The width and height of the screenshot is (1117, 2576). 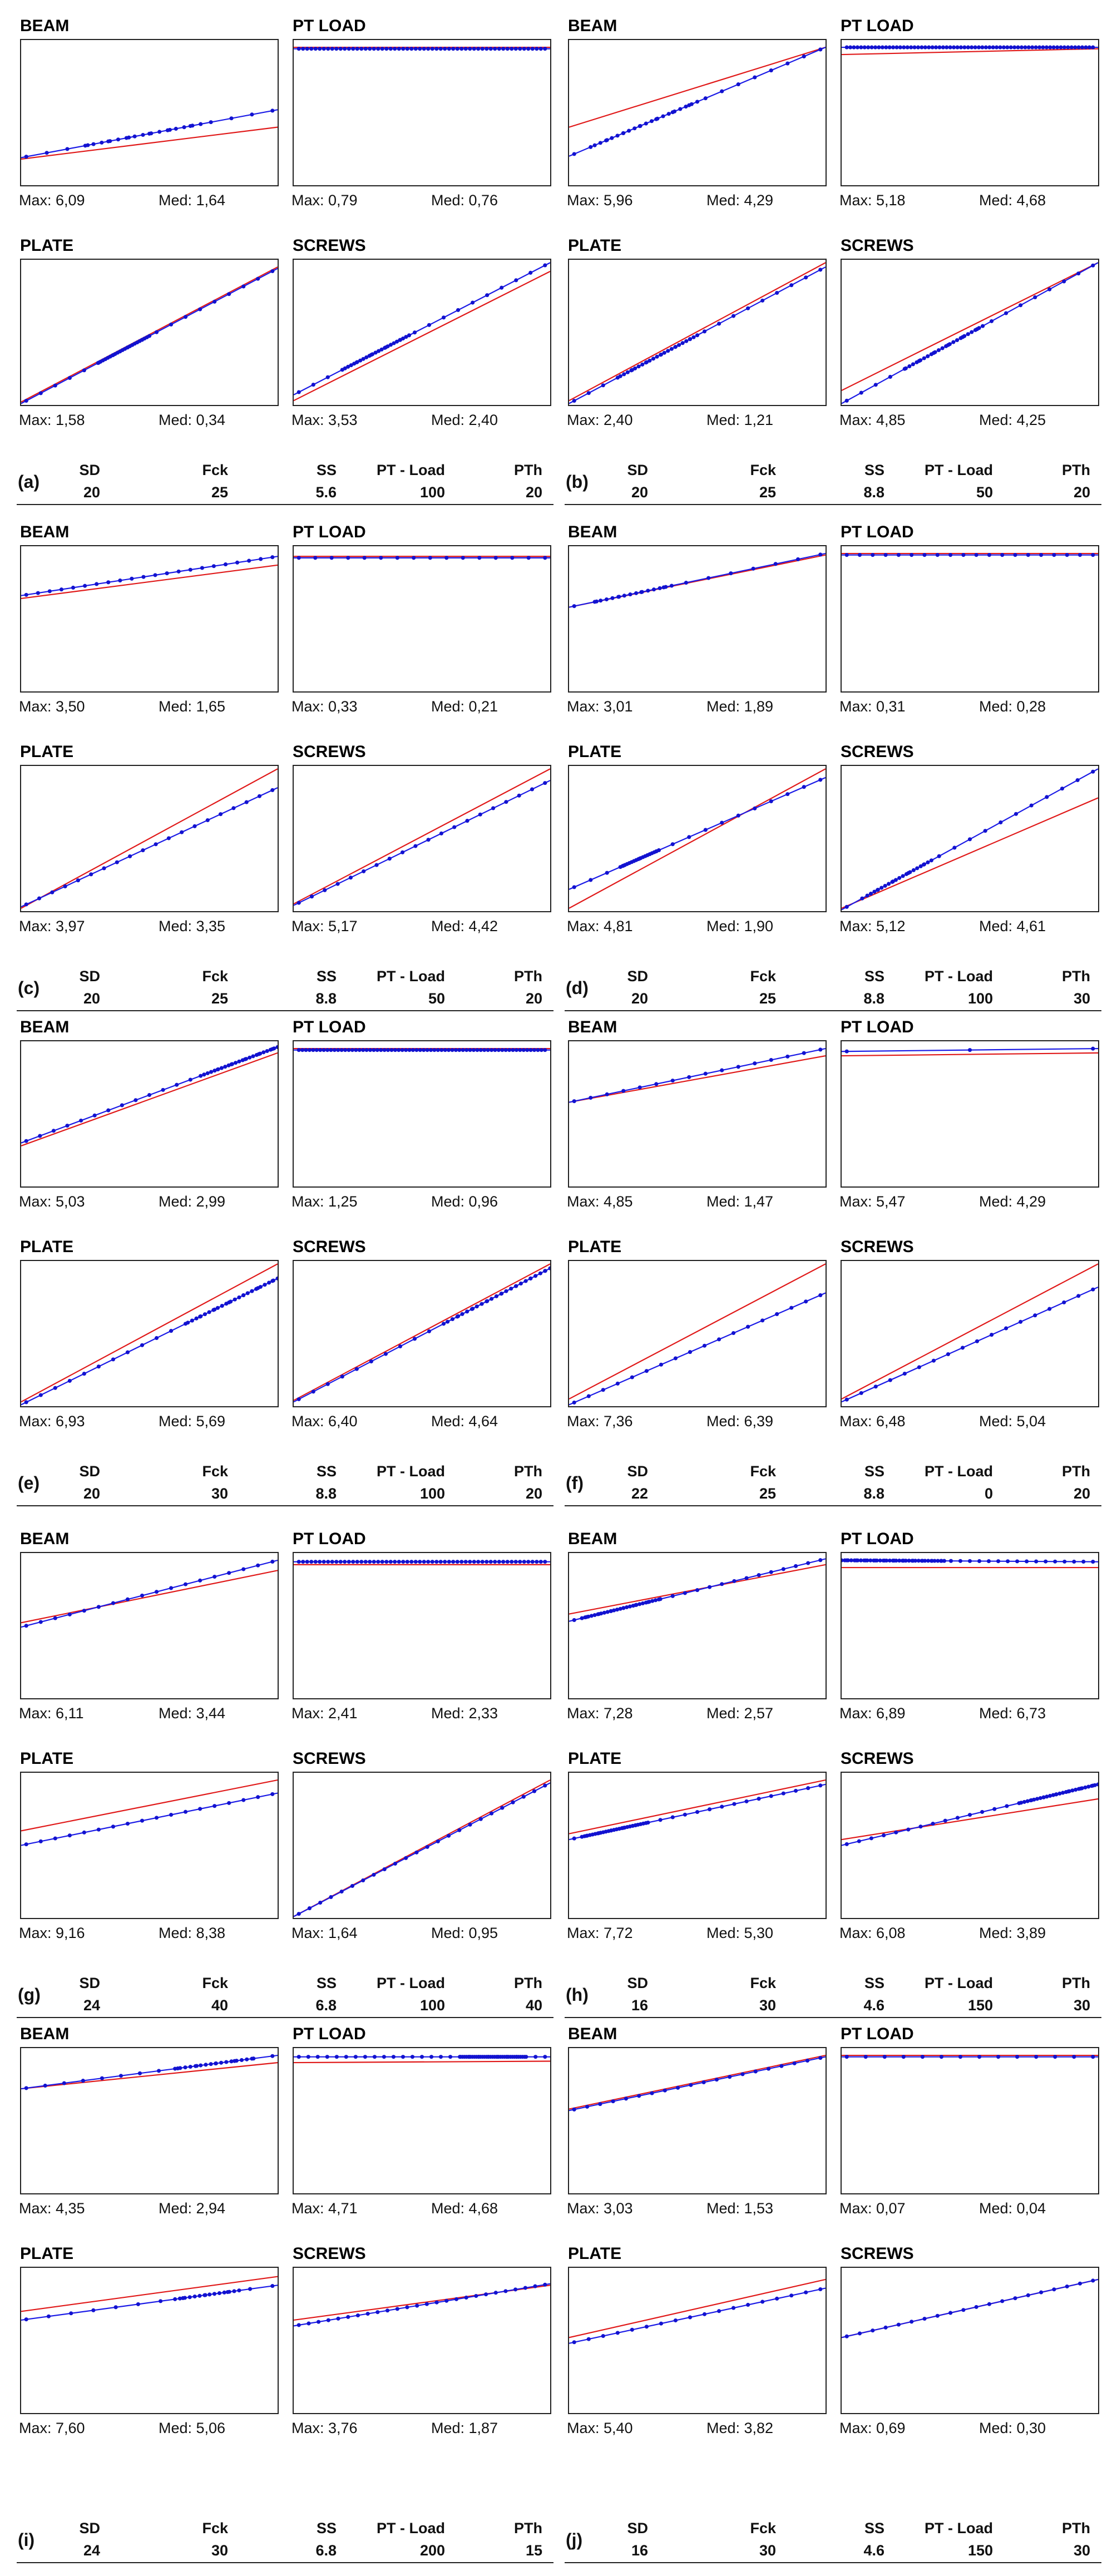 I want to click on data-line, so click(x=697, y=2315).